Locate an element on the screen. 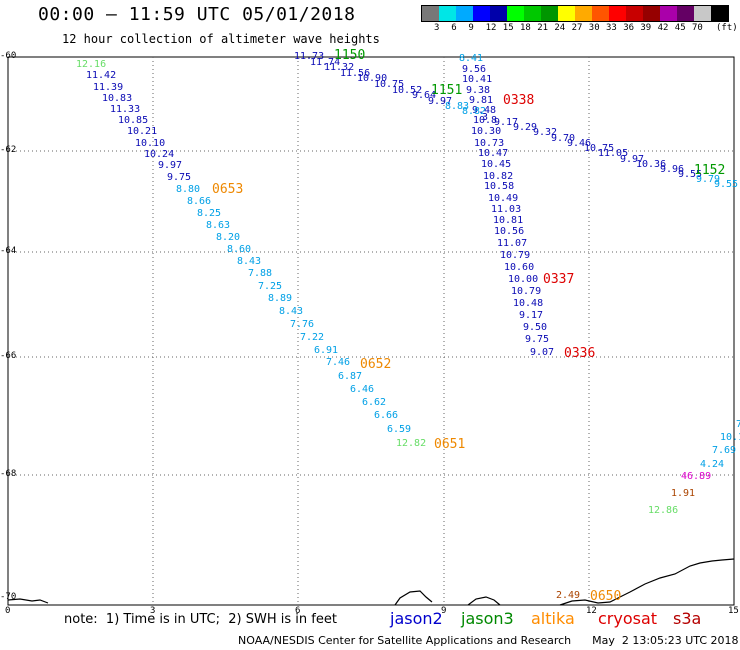  swh-value: 10.36 is located at coordinates (651, 164).